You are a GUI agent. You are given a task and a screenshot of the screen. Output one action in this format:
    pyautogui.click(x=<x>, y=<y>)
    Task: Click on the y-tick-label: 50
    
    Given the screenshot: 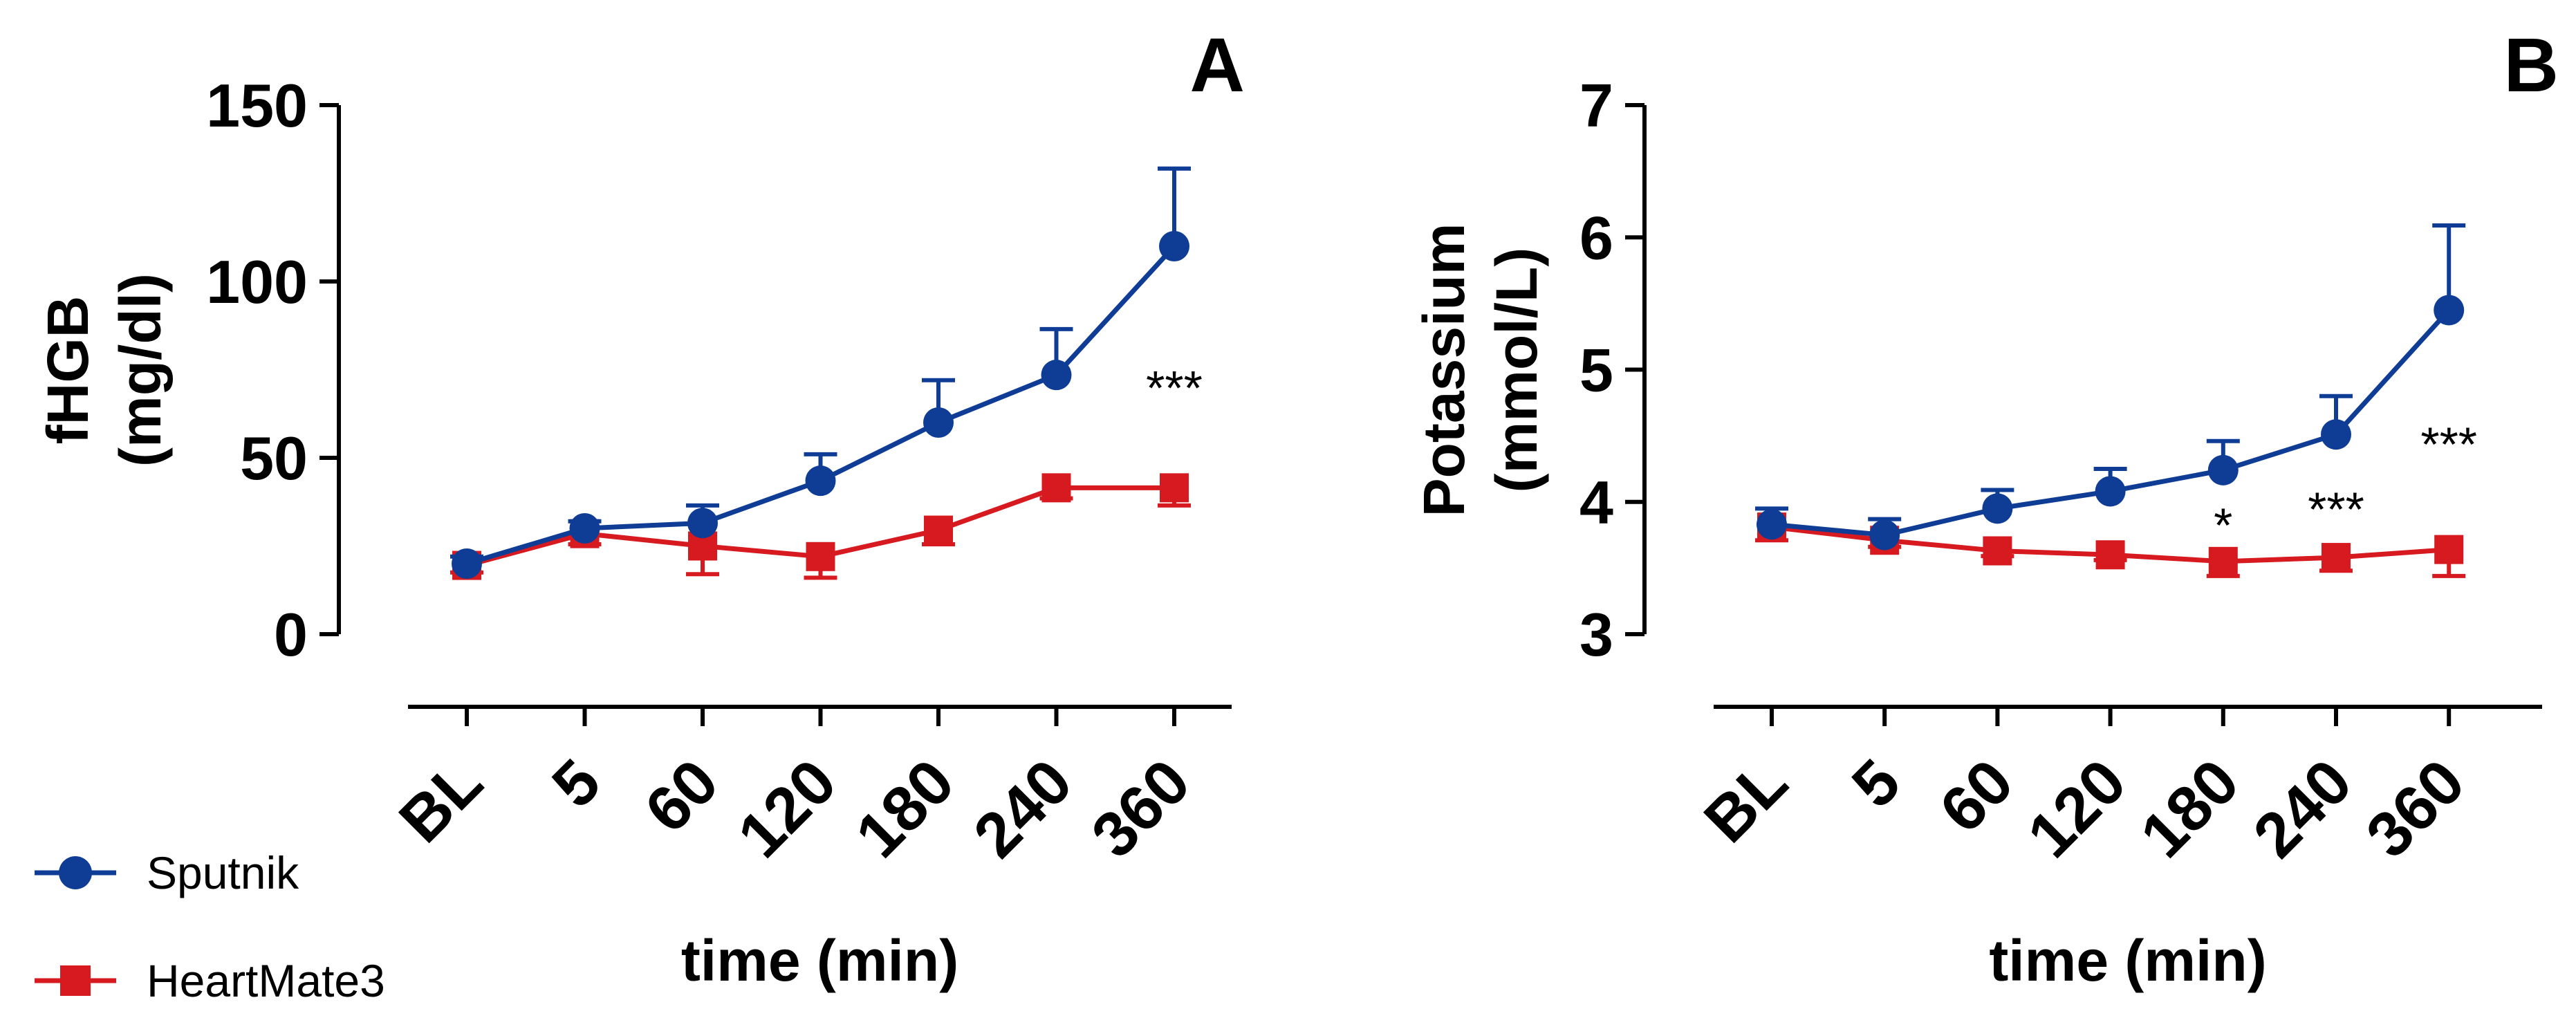 What is the action you would take?
    pyautogui.click(x=274, y=458)
    